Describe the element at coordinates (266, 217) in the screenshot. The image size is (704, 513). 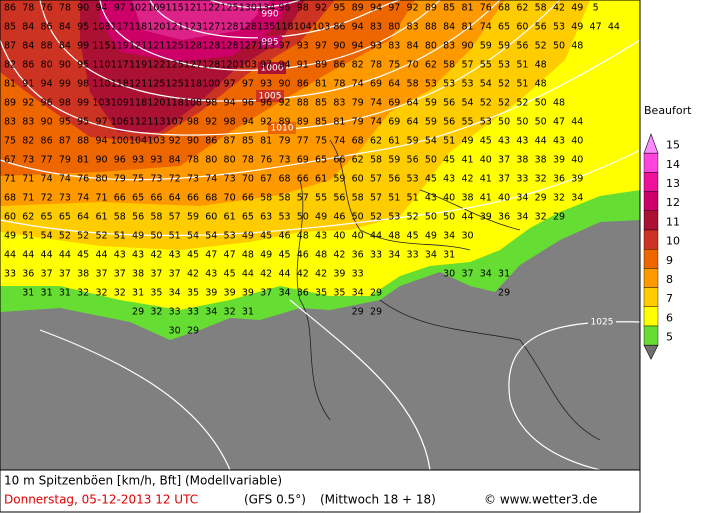
I see `grid-value: 63` at that location.